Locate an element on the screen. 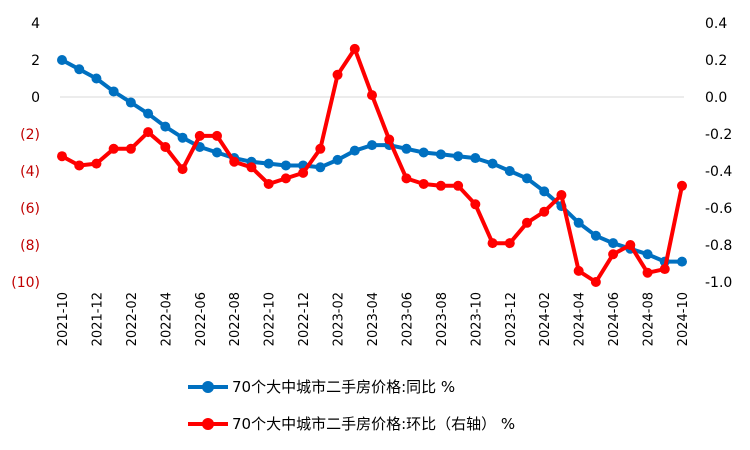 The image size is (750, 450). x-tick-label: 2024-08 is located at coordinates (649, 319).